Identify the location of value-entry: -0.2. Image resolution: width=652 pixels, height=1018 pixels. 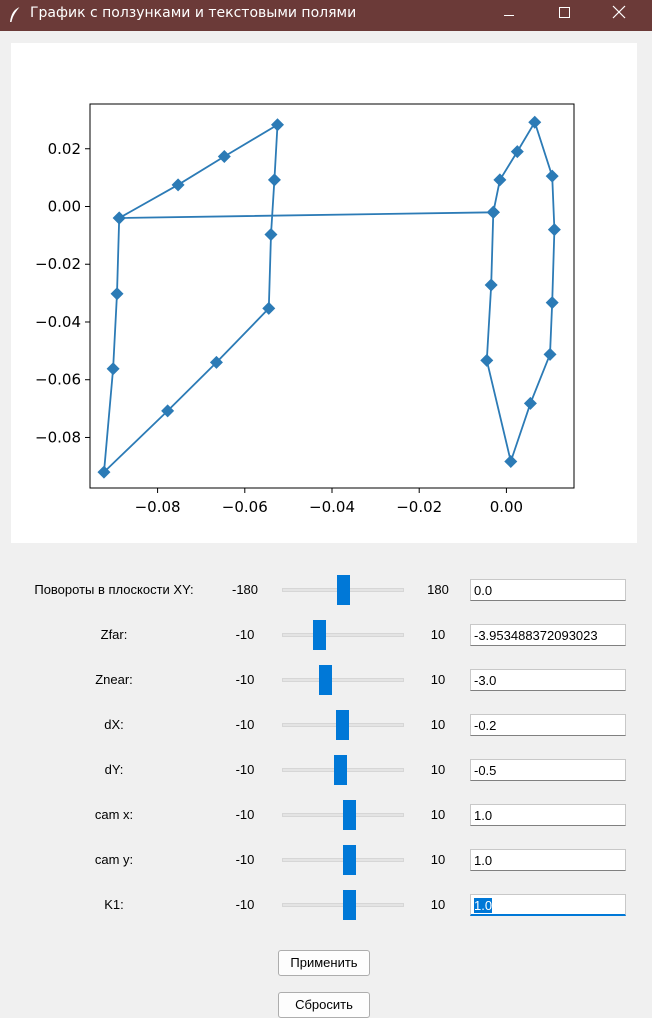
(548, 725).